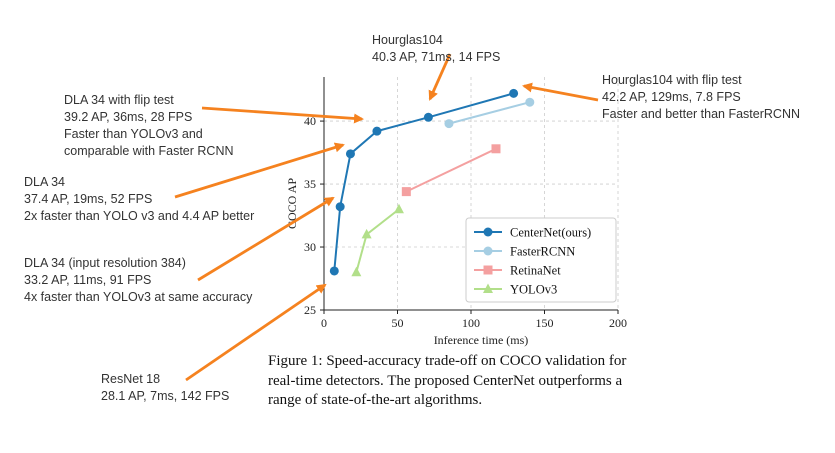  What do you see at coordinates (535, 271) in the screenshot?
I see `legend-label: RetinaNet` at bounding box center [535, 271].